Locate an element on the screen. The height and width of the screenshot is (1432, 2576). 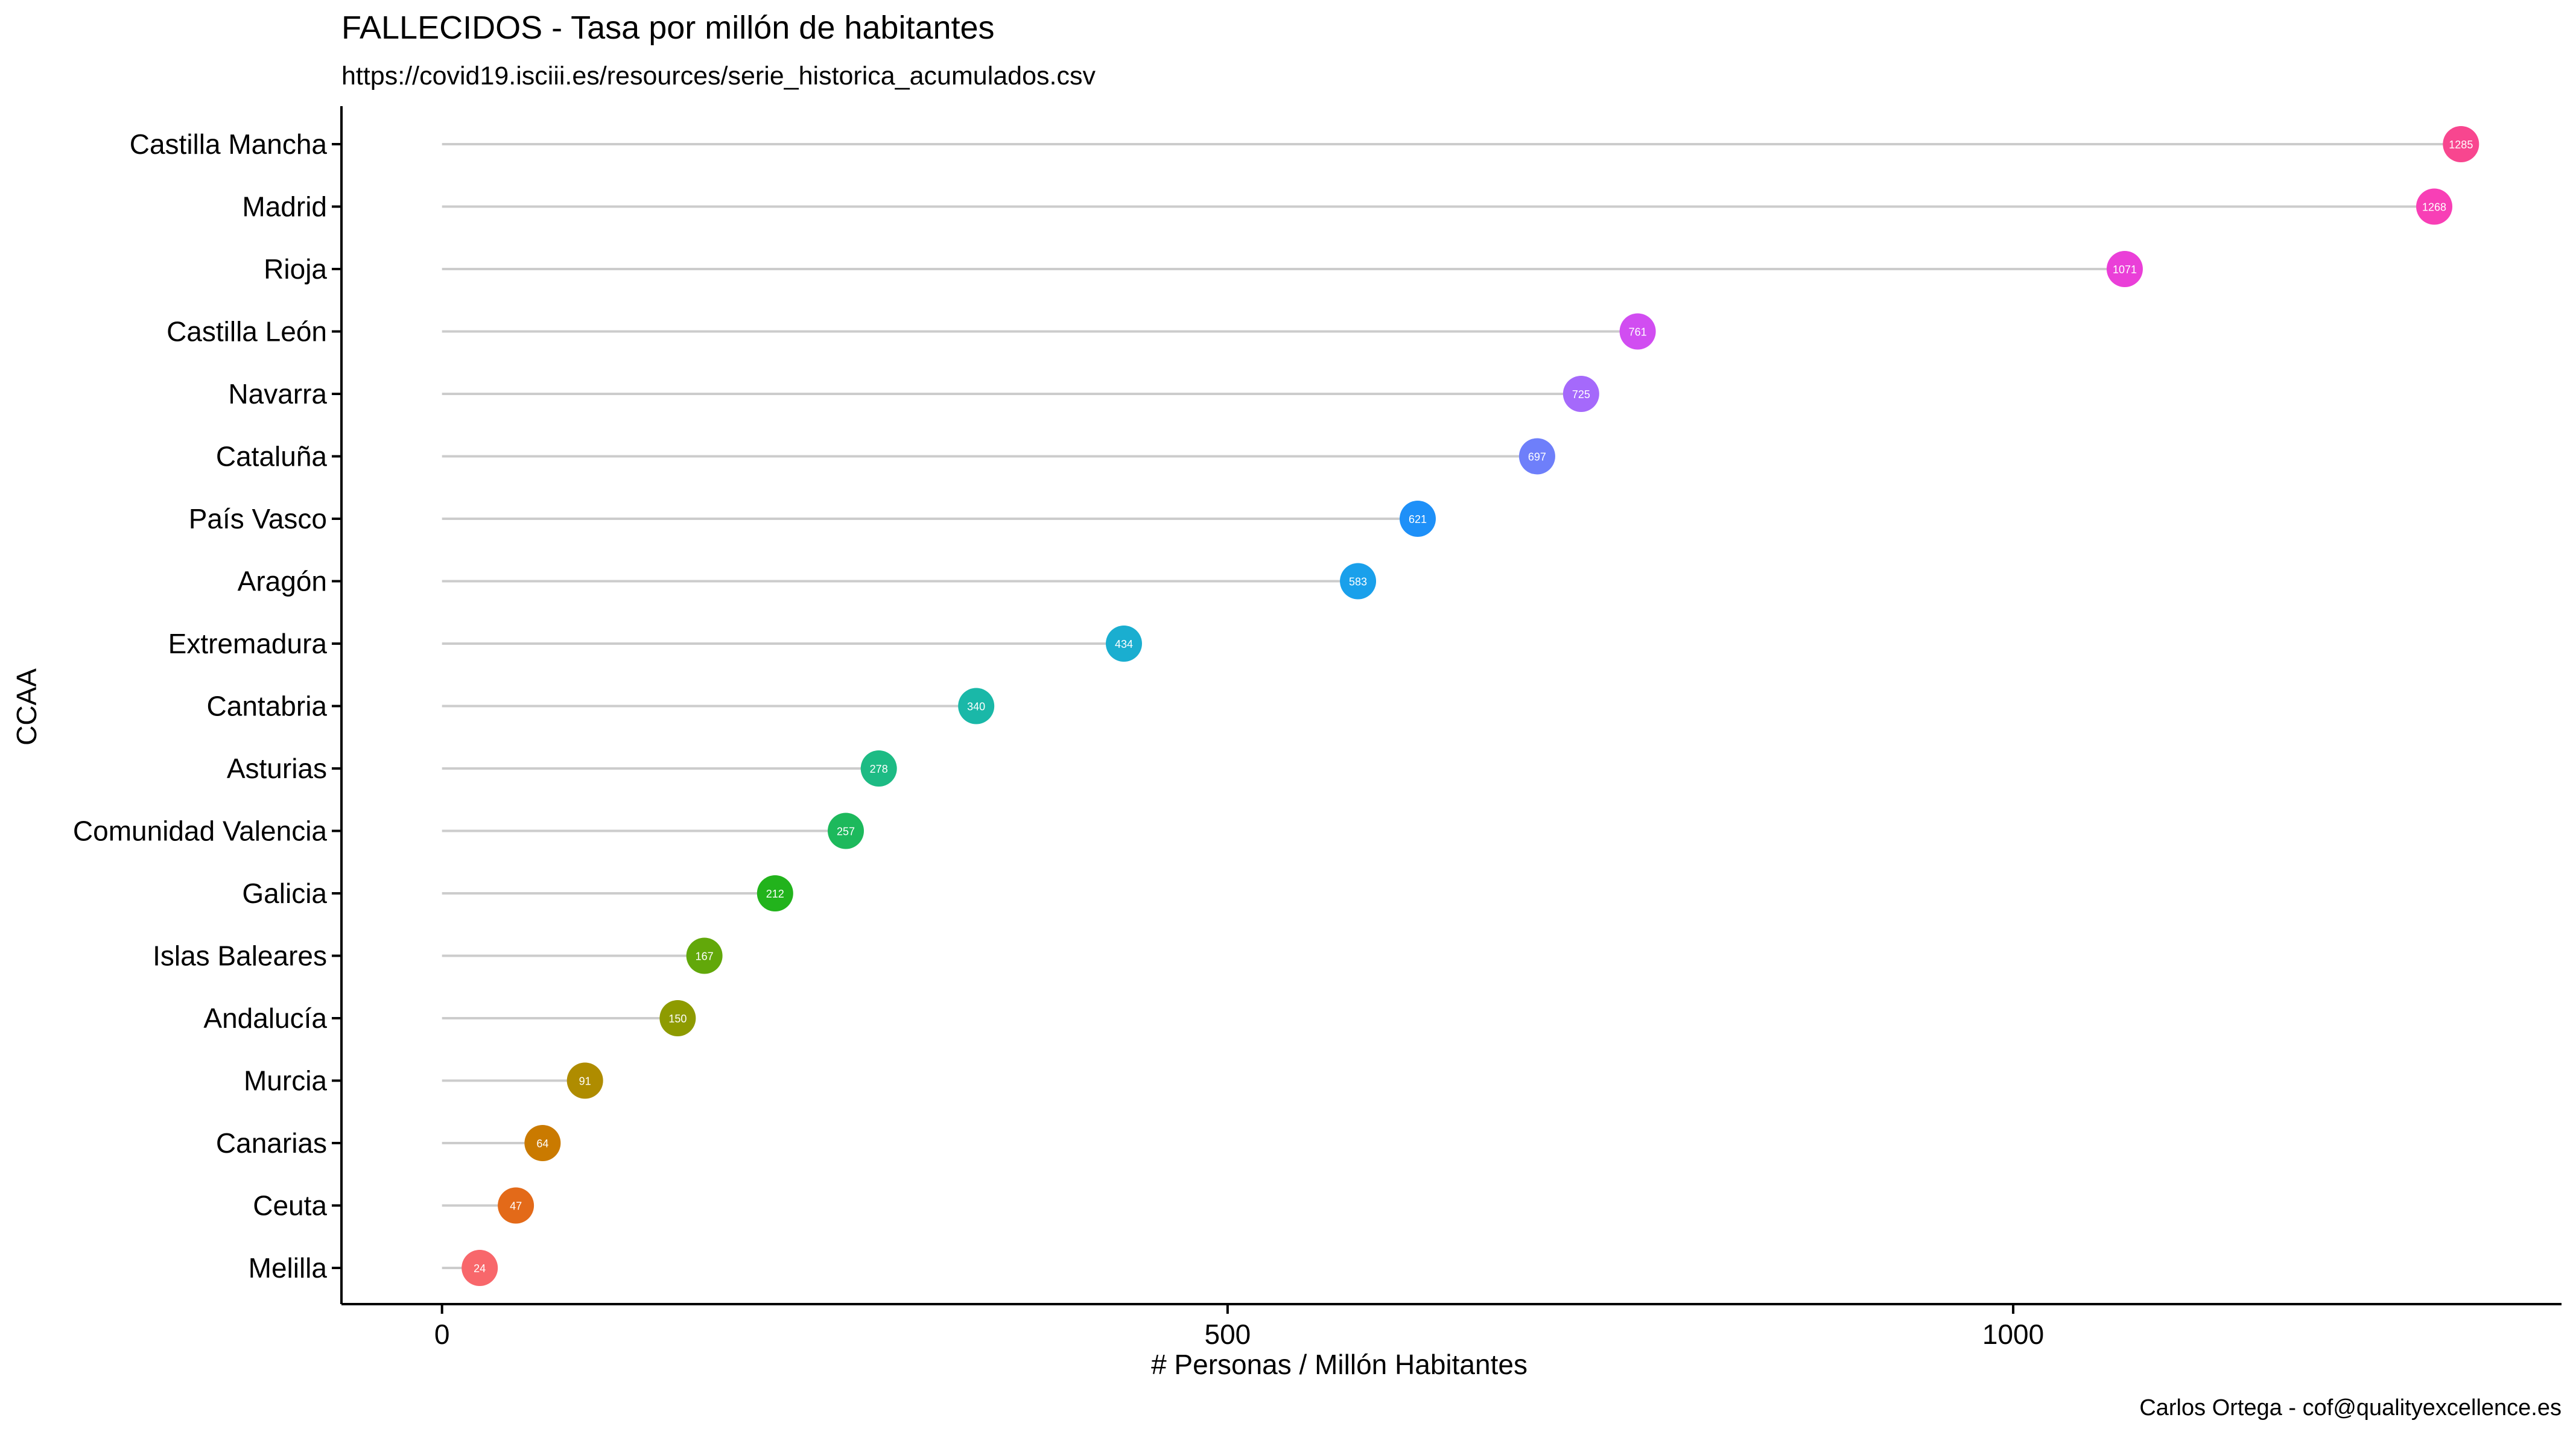
data-label: 150 is located at coordinates (677, 1019).